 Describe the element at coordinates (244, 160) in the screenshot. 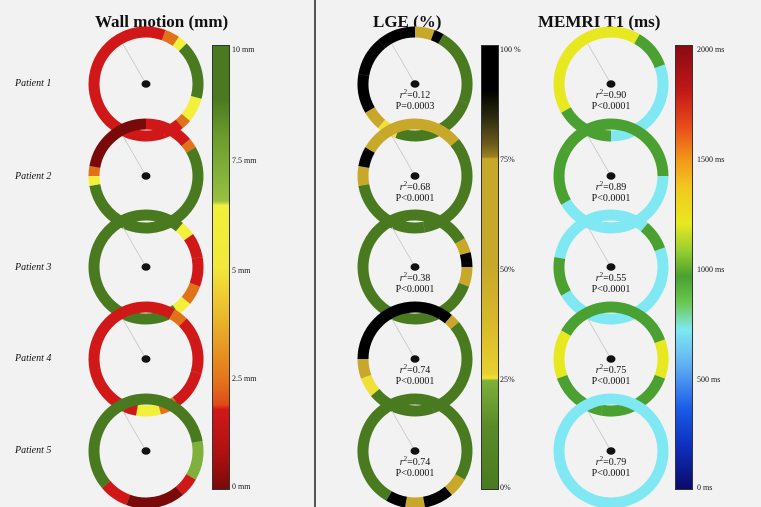

I see `wm-tick-7-5: 7.5 mm` at that location.